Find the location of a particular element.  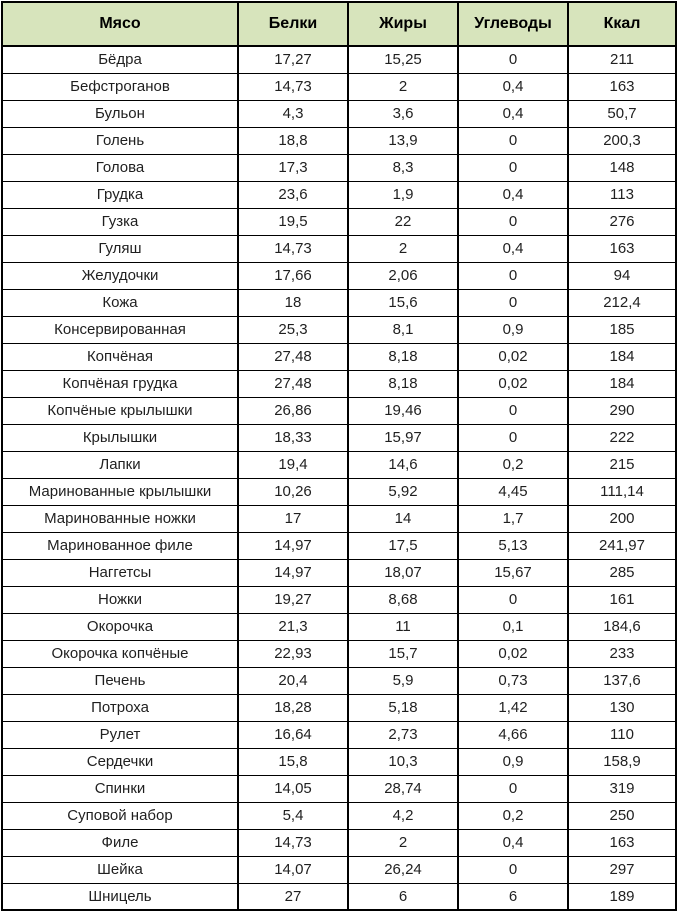

proteins-cell: 16,64 is located at coordinates (293, 734).